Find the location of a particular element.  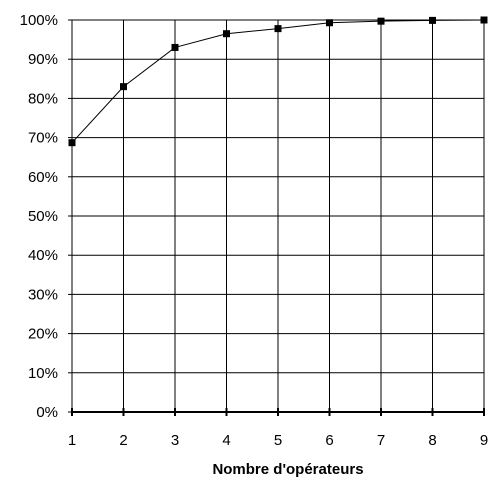

x-axis-title: Nombre d'opérateurs is located at coordinates (287, 469).